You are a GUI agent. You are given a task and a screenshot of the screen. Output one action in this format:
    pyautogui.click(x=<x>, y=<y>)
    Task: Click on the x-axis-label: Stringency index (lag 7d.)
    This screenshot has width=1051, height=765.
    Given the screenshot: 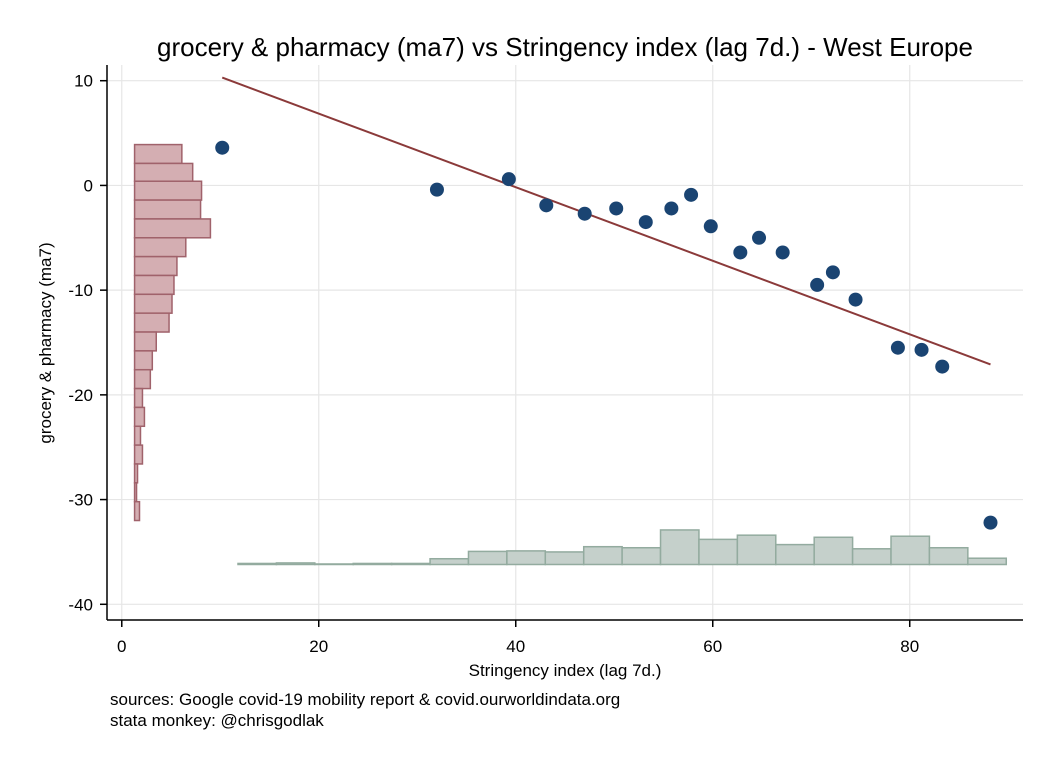 What is the action you would take?
    pyautogui.click(x=565, y=670)
    